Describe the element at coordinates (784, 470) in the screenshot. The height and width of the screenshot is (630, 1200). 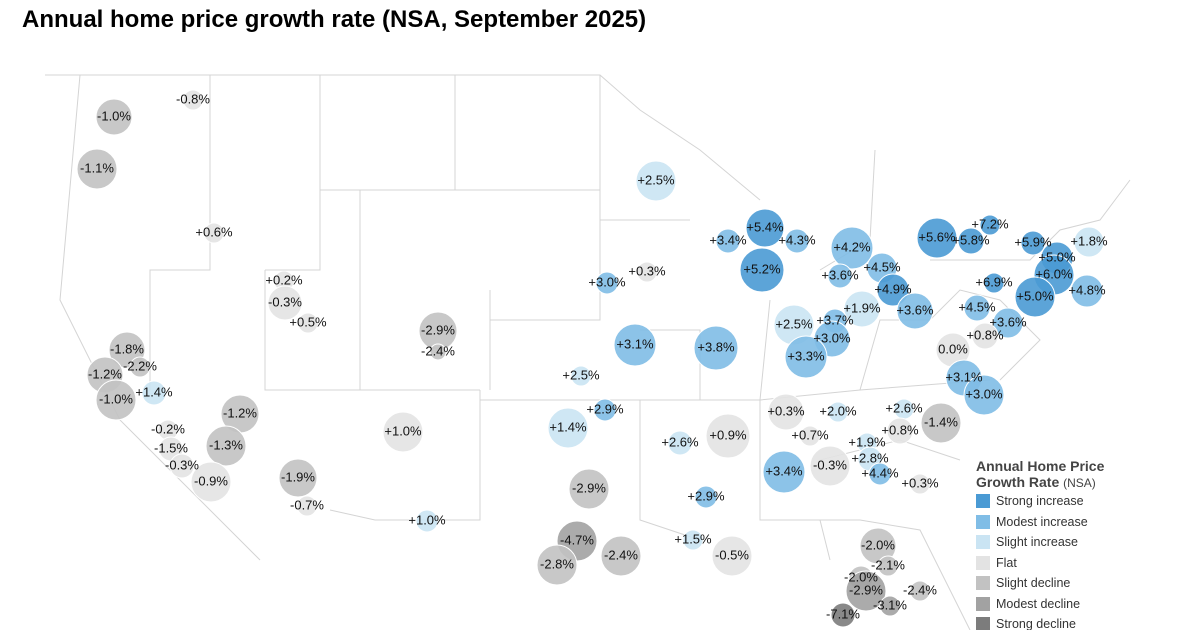
I see `bubble-label: +3.4%` at that location.